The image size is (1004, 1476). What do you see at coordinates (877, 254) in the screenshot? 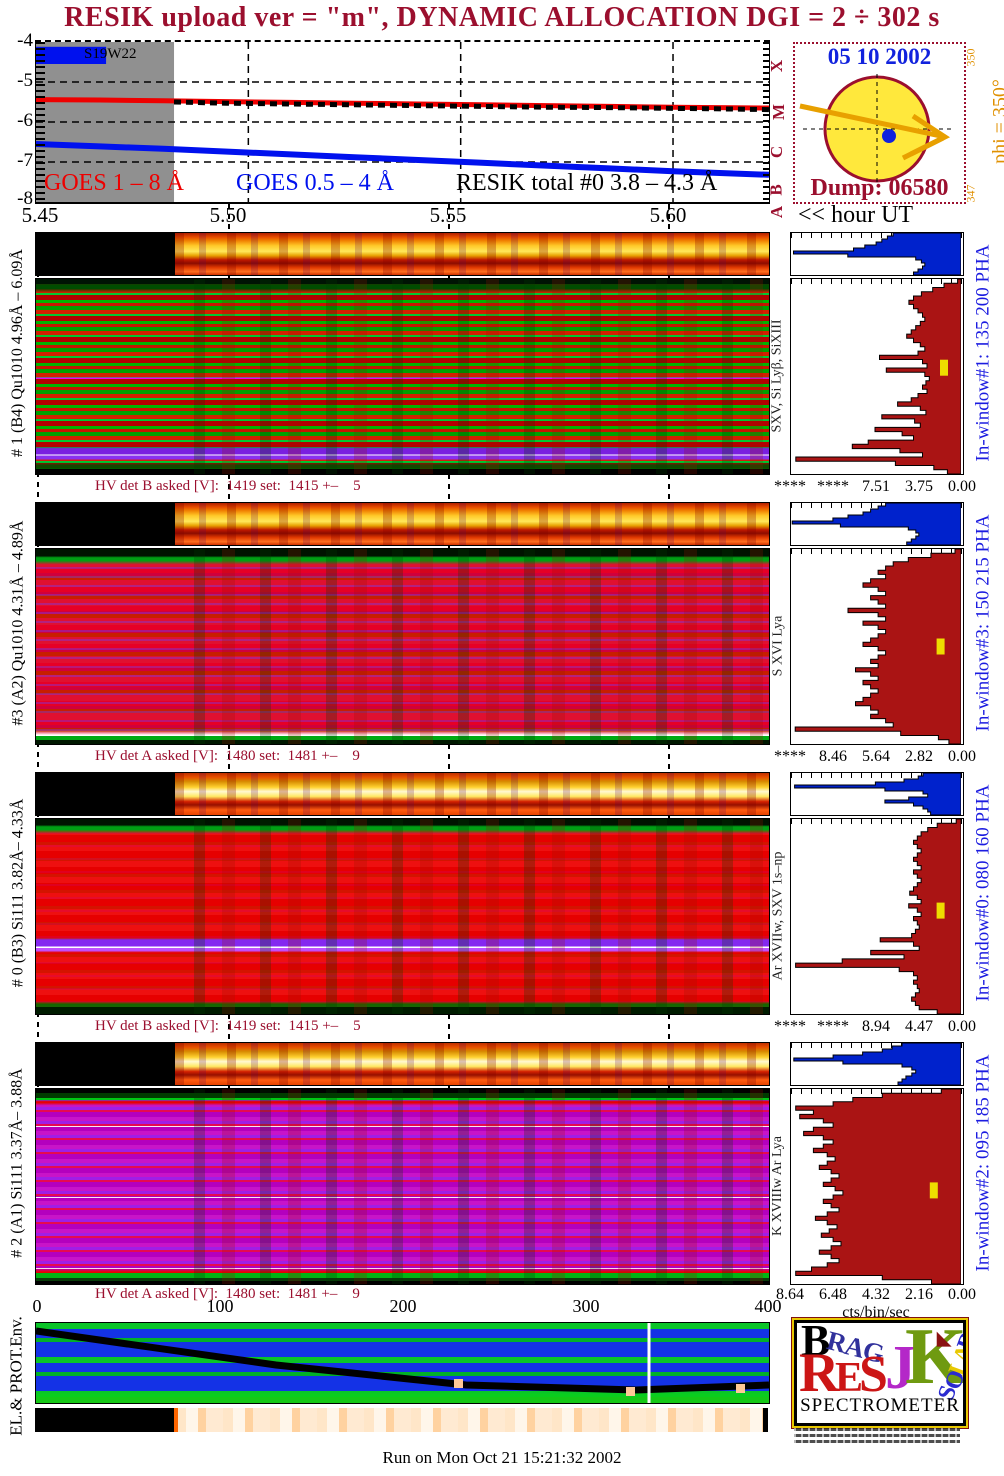
I see `panel-1-pha-histogram` at bounding box center [877, 254].